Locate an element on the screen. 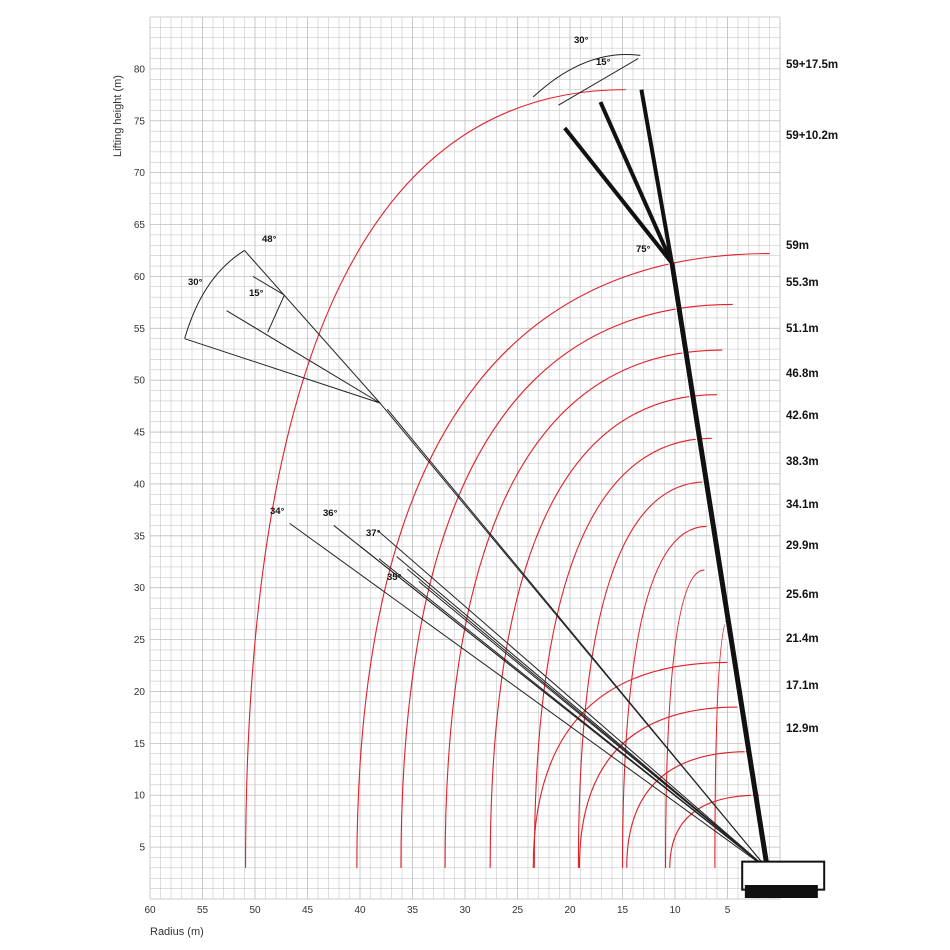 This screenshot has width=950, height=950. boom-lattice is located at coordinates (747, 580).